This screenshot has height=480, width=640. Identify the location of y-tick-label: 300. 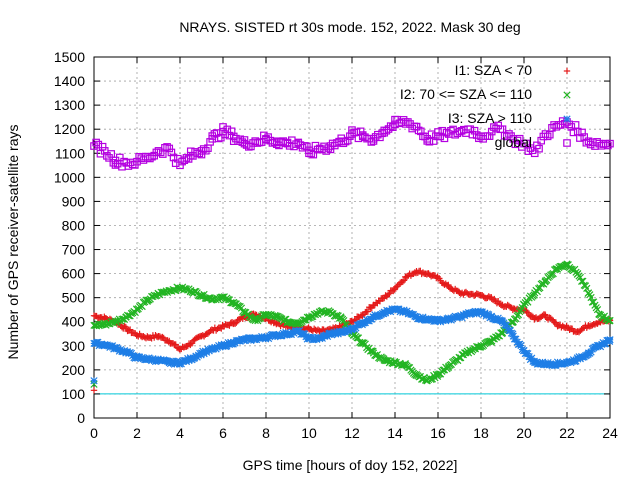
(74, 346).